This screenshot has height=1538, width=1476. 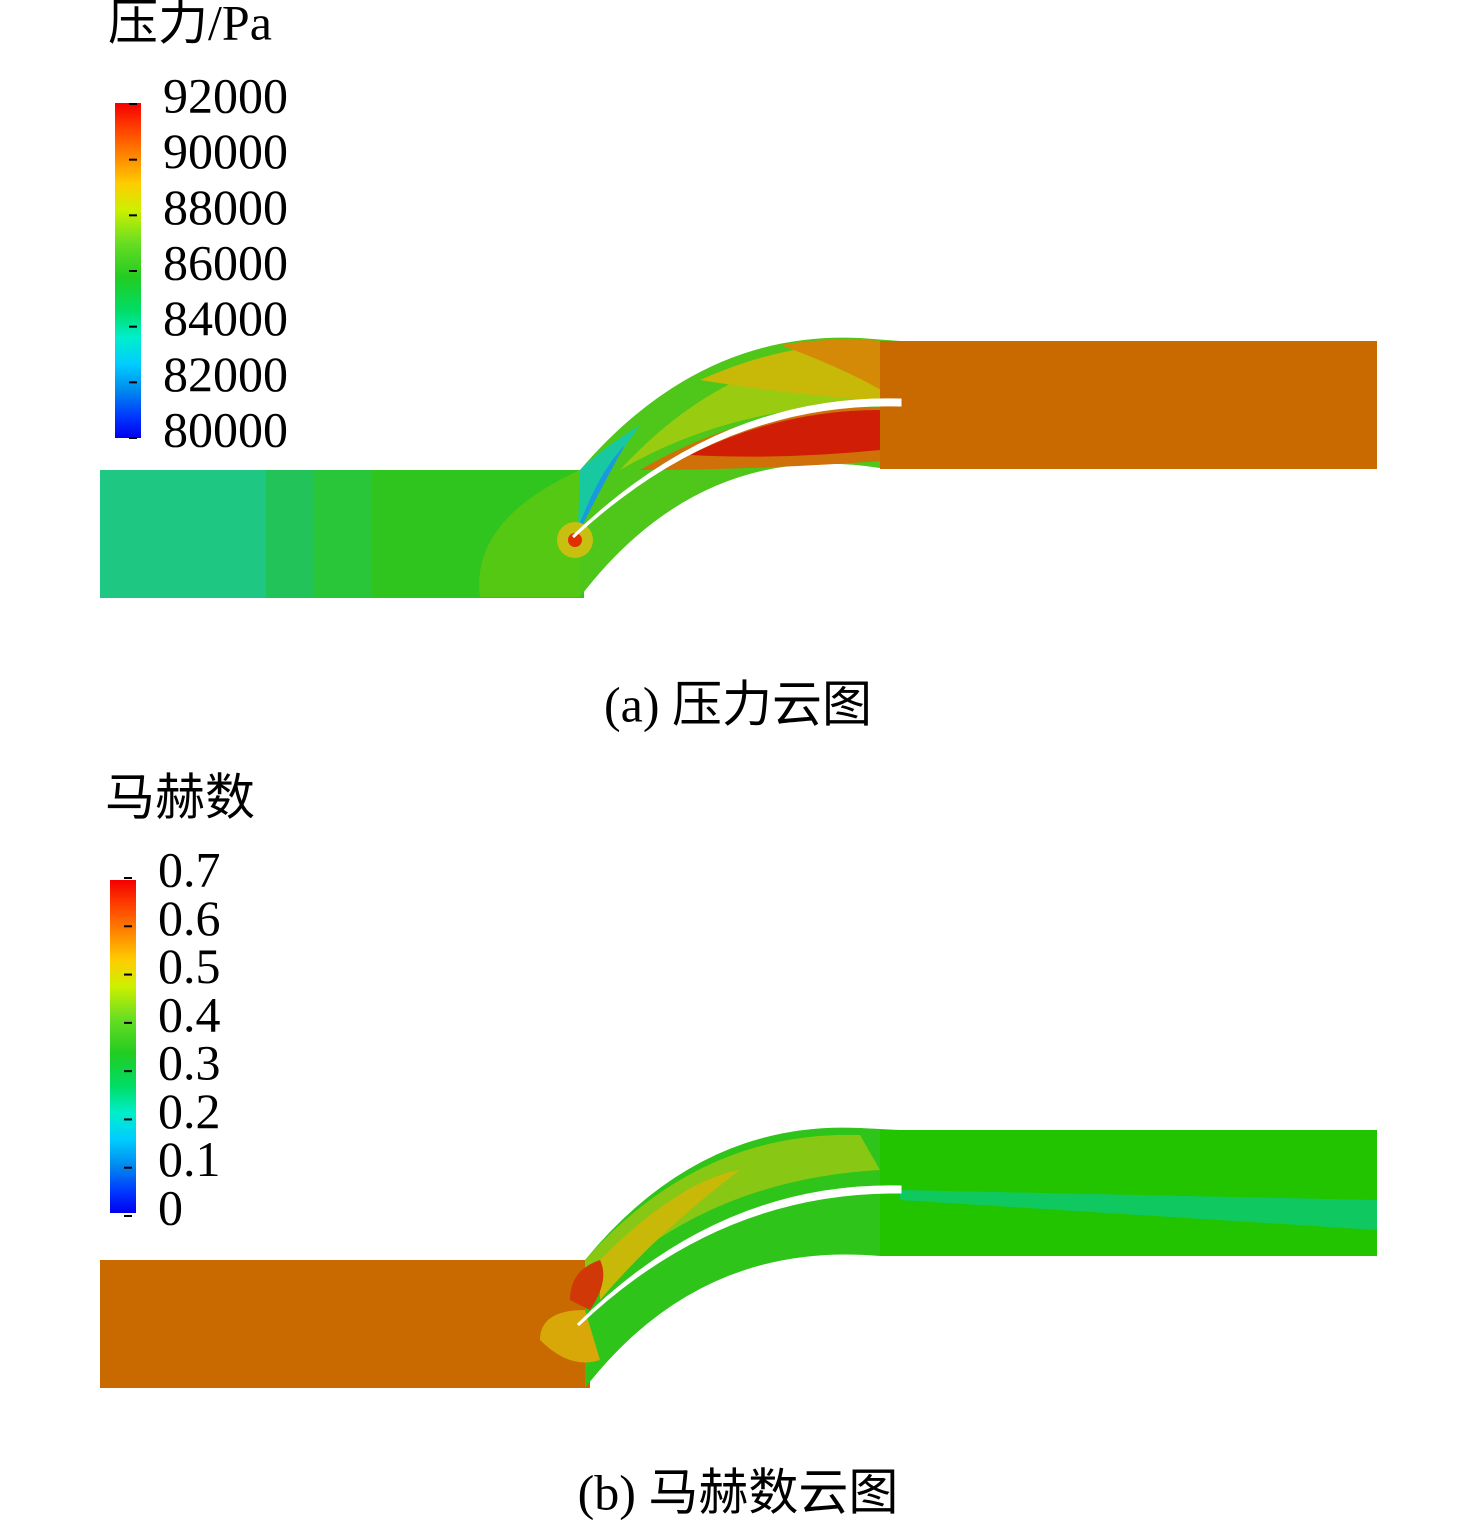 What do you see at coordinates (225, 95) in the screenshot?
I see `tick-label: 92000` at bounding box center [225, 95].